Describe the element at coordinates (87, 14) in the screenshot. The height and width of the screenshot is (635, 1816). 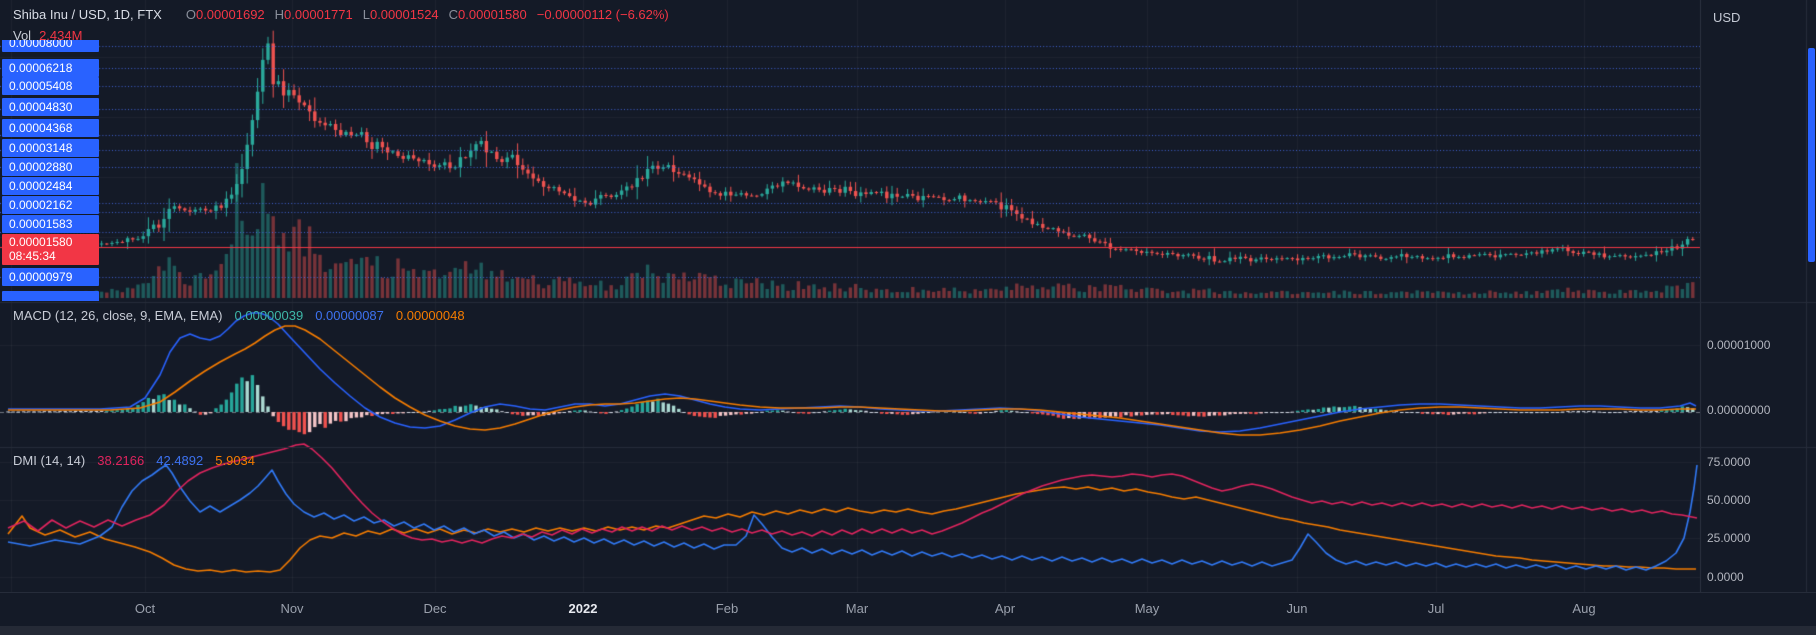
I see `symbol-title: Shiba Inu / USD, 1D, FTX` at that location.